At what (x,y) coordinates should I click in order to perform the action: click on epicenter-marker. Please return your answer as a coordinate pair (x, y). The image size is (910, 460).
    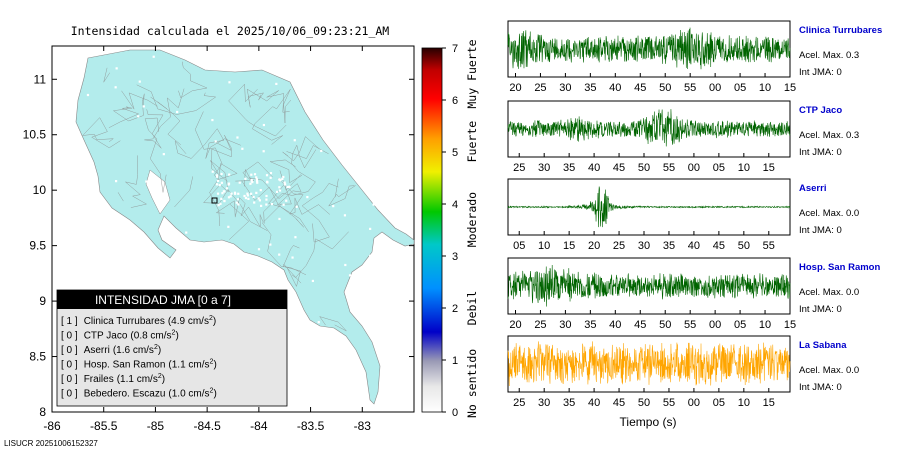
    Looking at the image, I should click on (214, 200).